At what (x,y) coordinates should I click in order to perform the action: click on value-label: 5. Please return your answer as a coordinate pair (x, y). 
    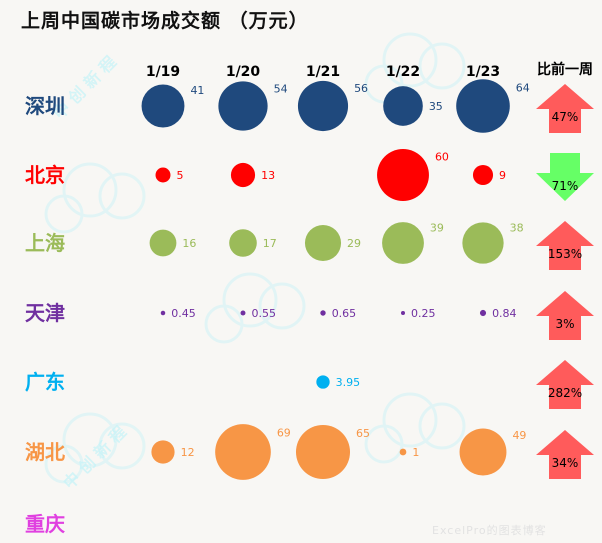
    Looking at the image, I should click on (179, 175).